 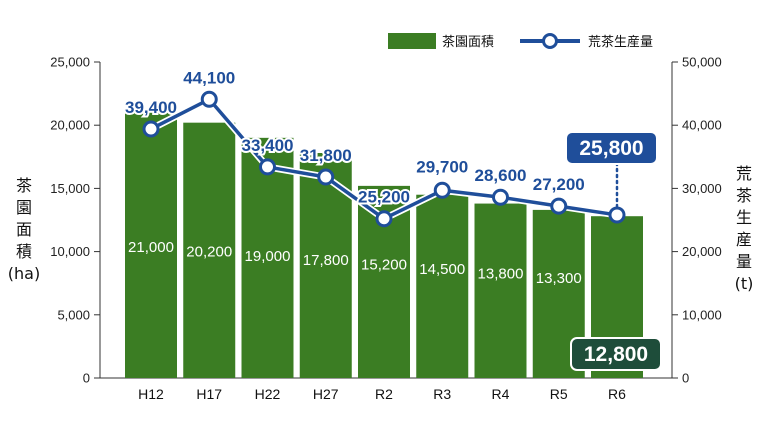 What do you see at coordinates (442, 269) in the screenshot?
I see `bar-value-label: 14,500` at bounding box center [442, 269].